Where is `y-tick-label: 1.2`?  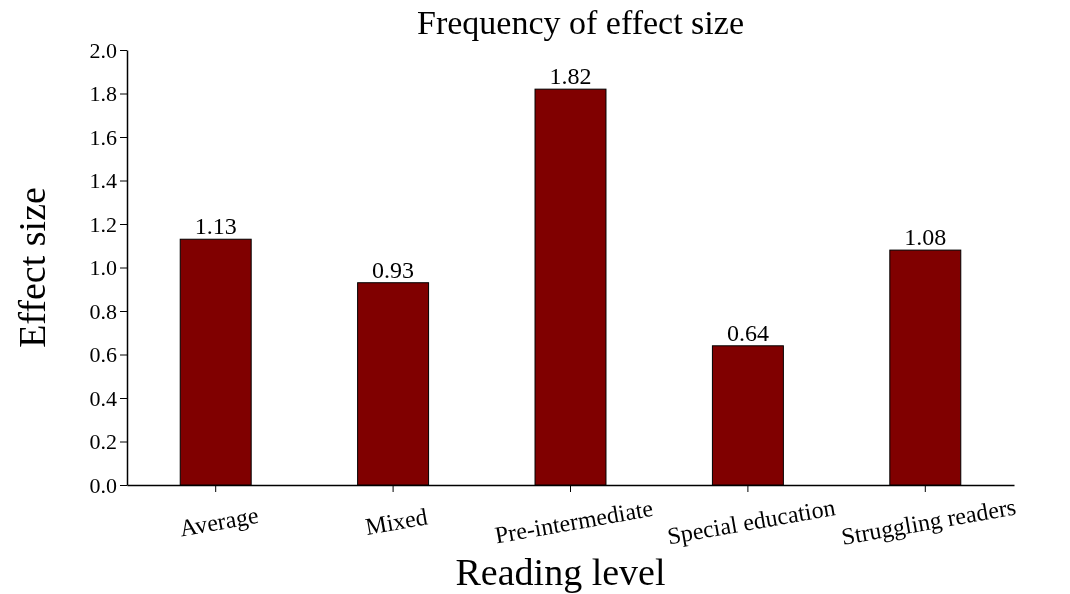
y-tick-label: 1.2 is located at coordinates (103, 224).